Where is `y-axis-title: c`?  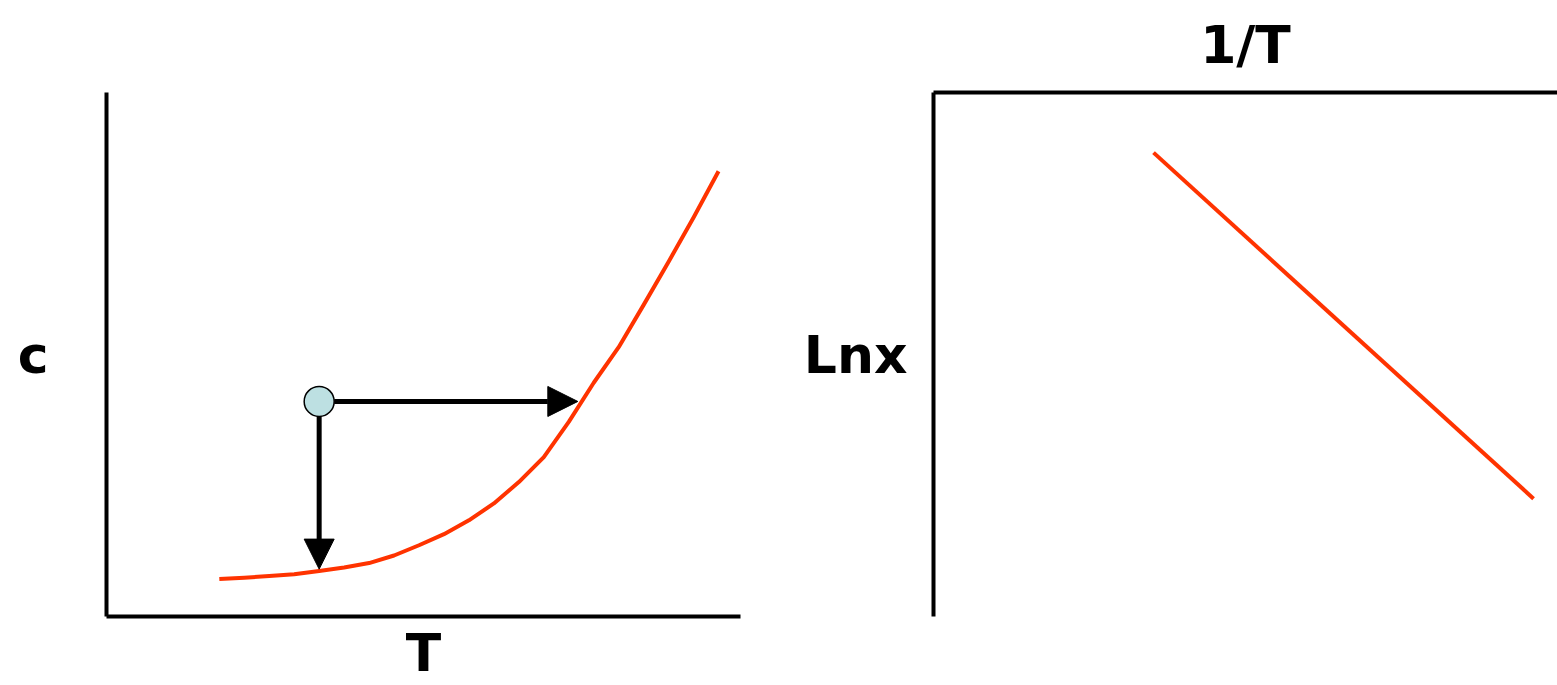 y-axis-title: c is located at coordinates (33, 354).